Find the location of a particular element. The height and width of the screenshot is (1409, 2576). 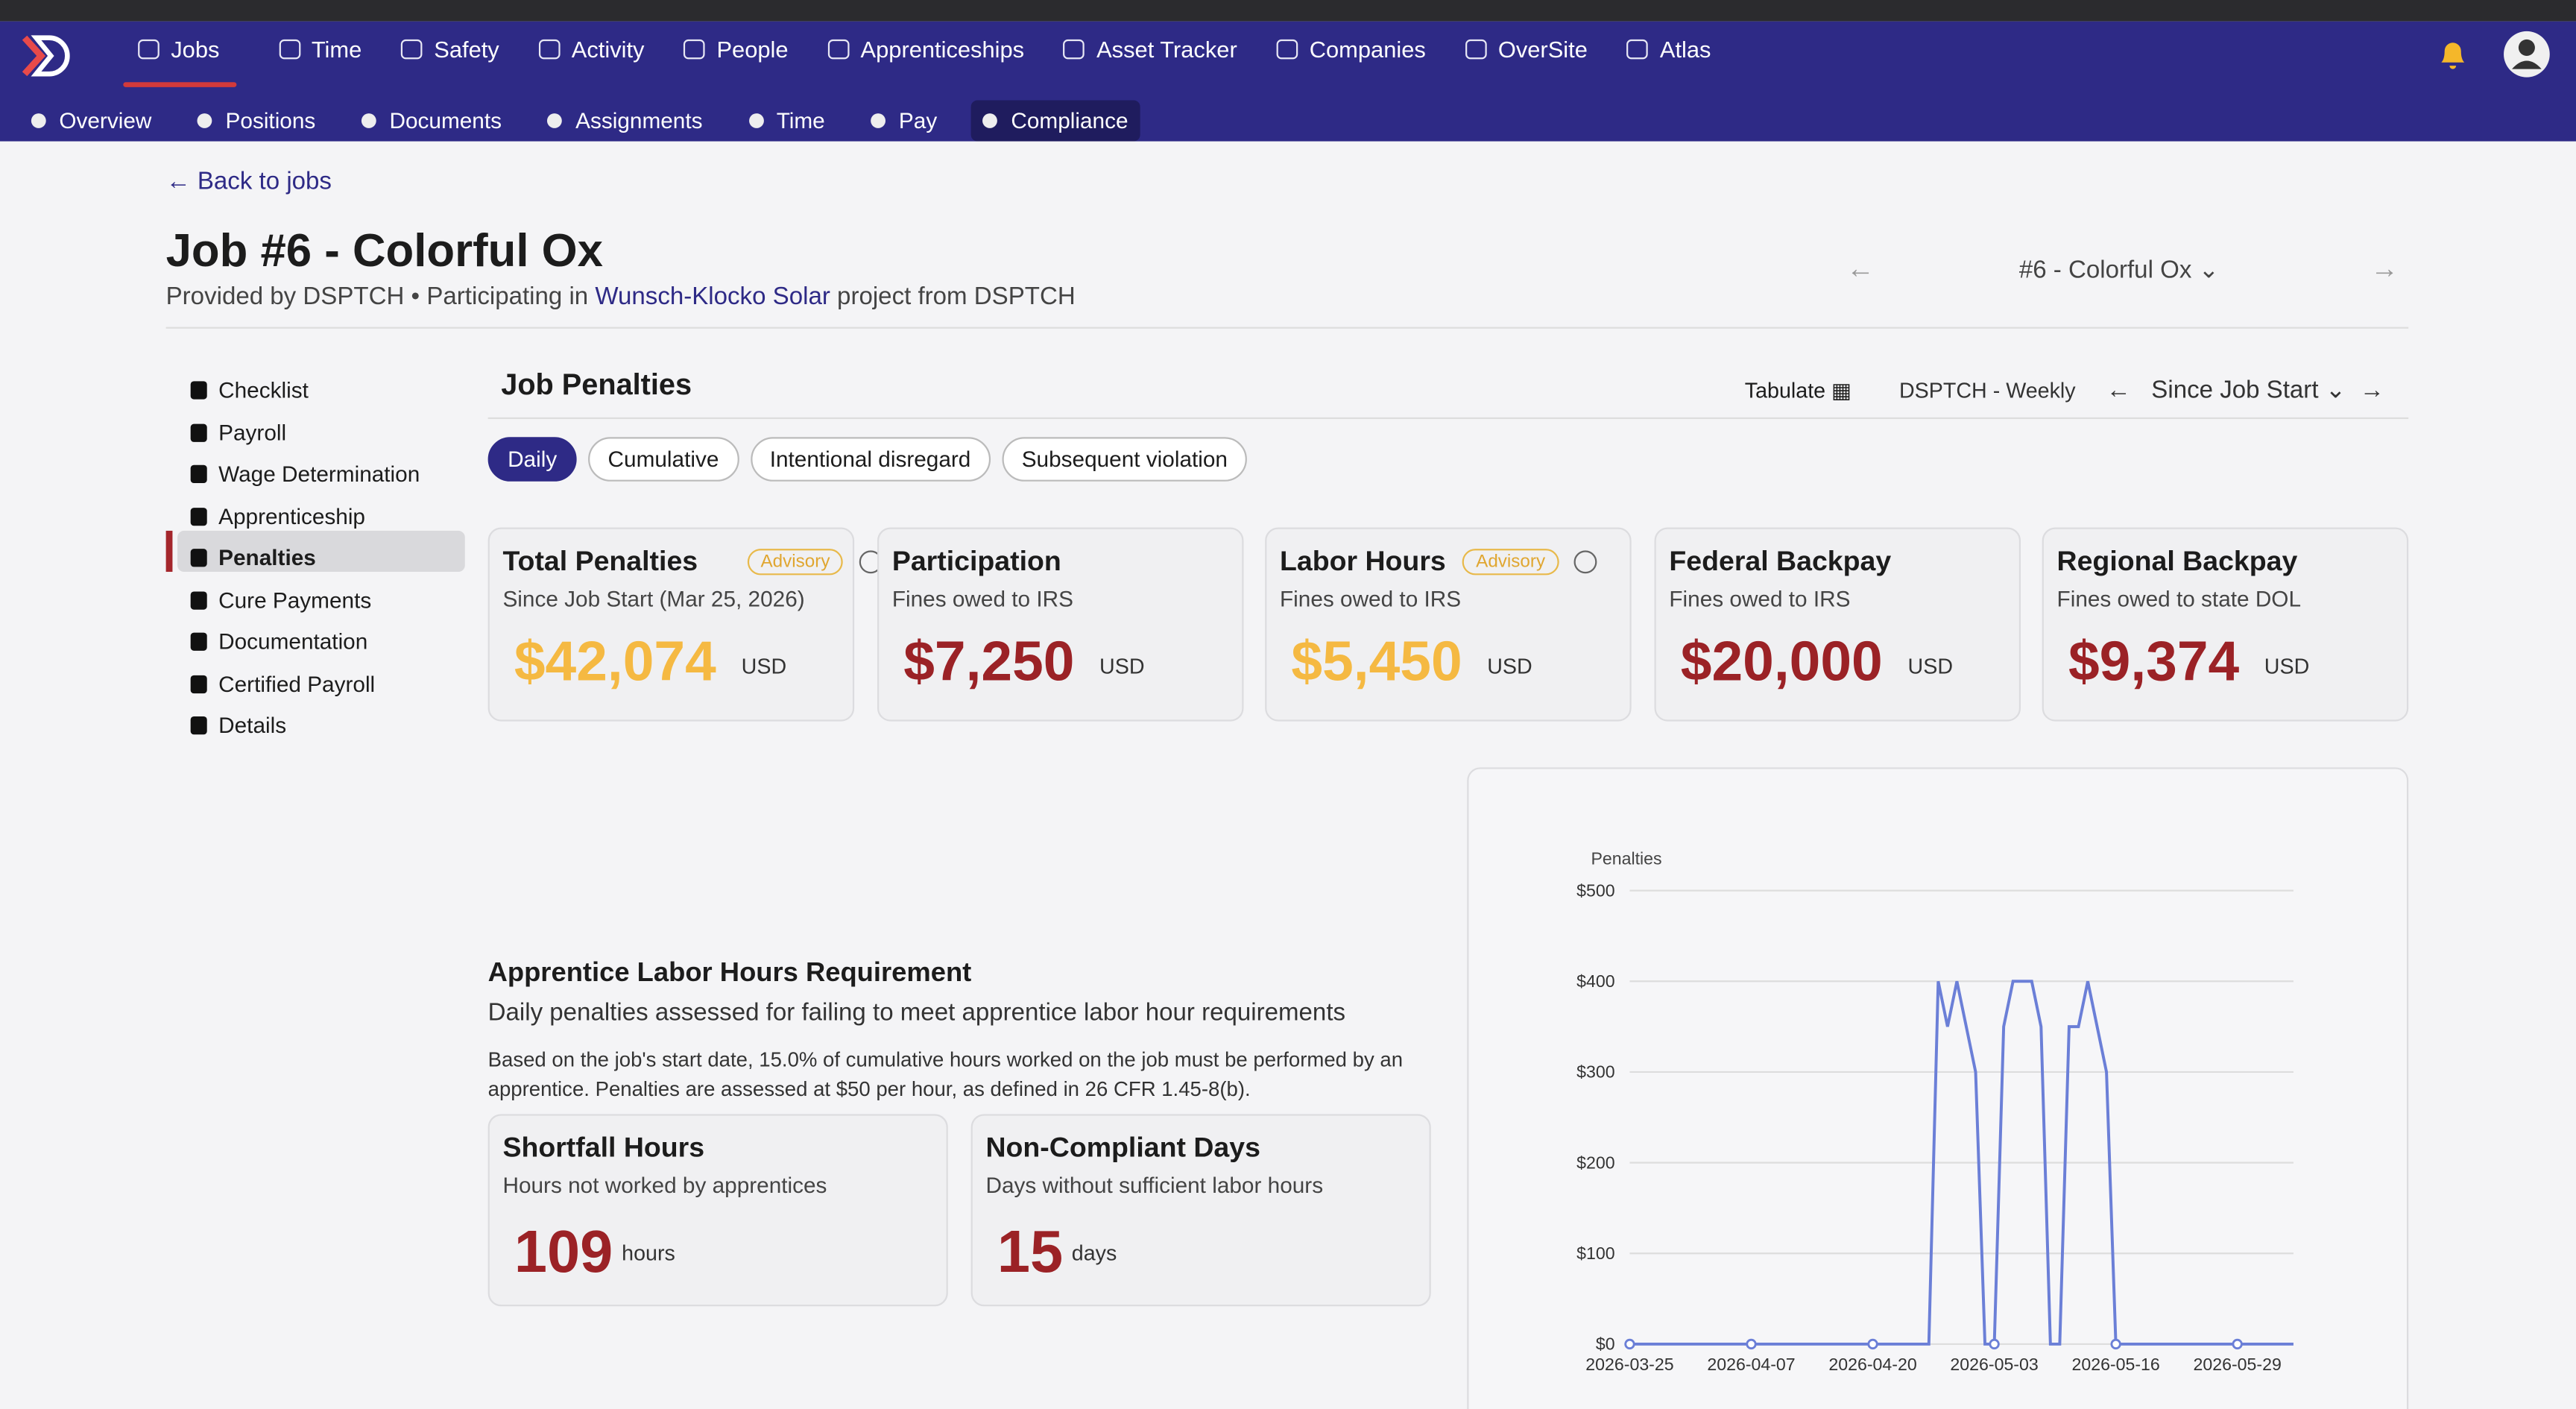

sidebar-item: Penalties is located at coordinates (305, 558).